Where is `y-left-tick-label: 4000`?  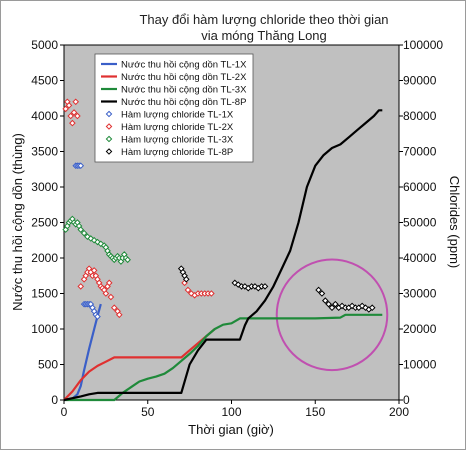 y-left-tick-label: 4000 is located at coordinates (44, 116).